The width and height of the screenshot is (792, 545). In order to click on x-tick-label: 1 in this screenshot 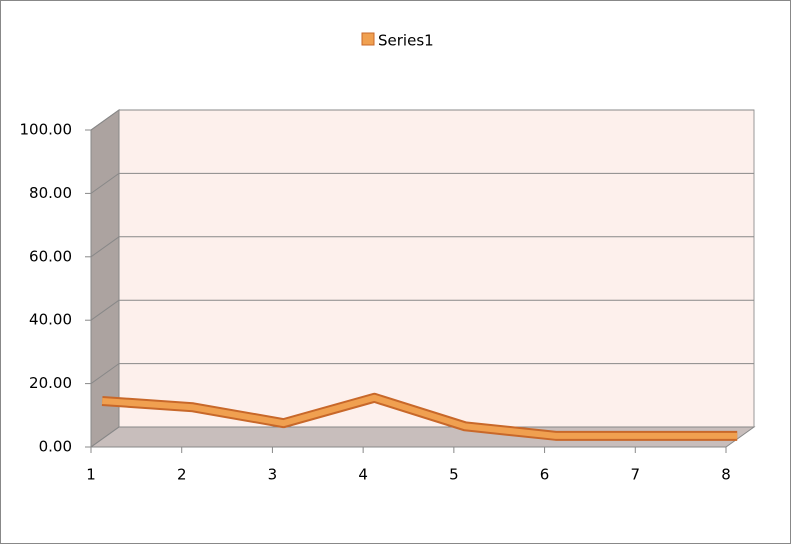, I will do `click(91, 475)`.